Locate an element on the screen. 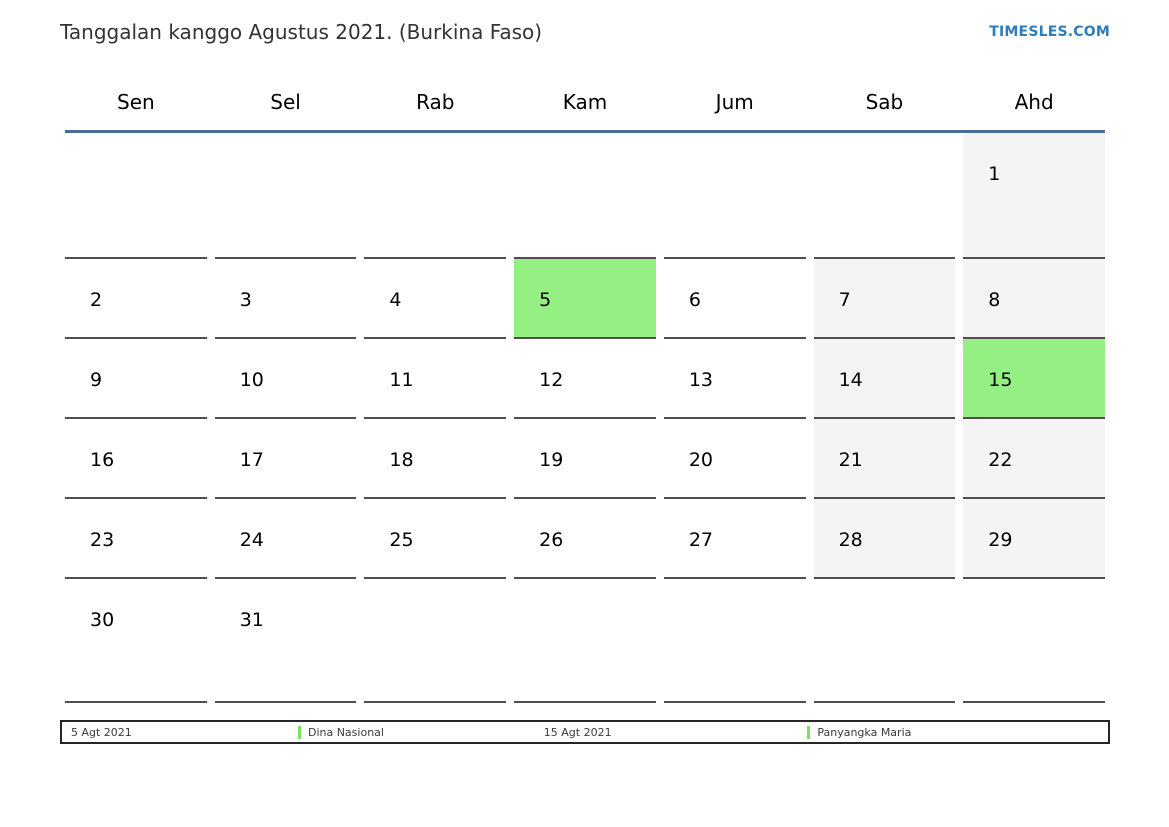 The image size is (1169, 827). weekday-header-row: Sen Sel Rab Kam Jum Sab Ahd is located at coordinates (585, 88).